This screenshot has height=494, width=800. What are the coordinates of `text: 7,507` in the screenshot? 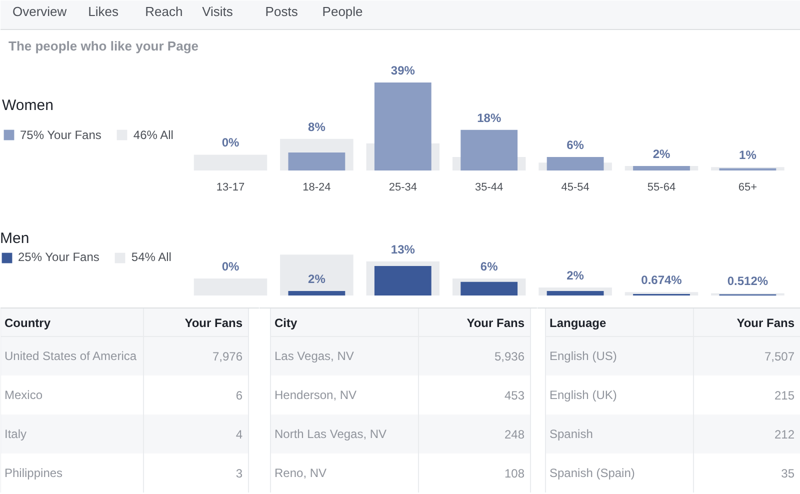 It's located at (779, 357).